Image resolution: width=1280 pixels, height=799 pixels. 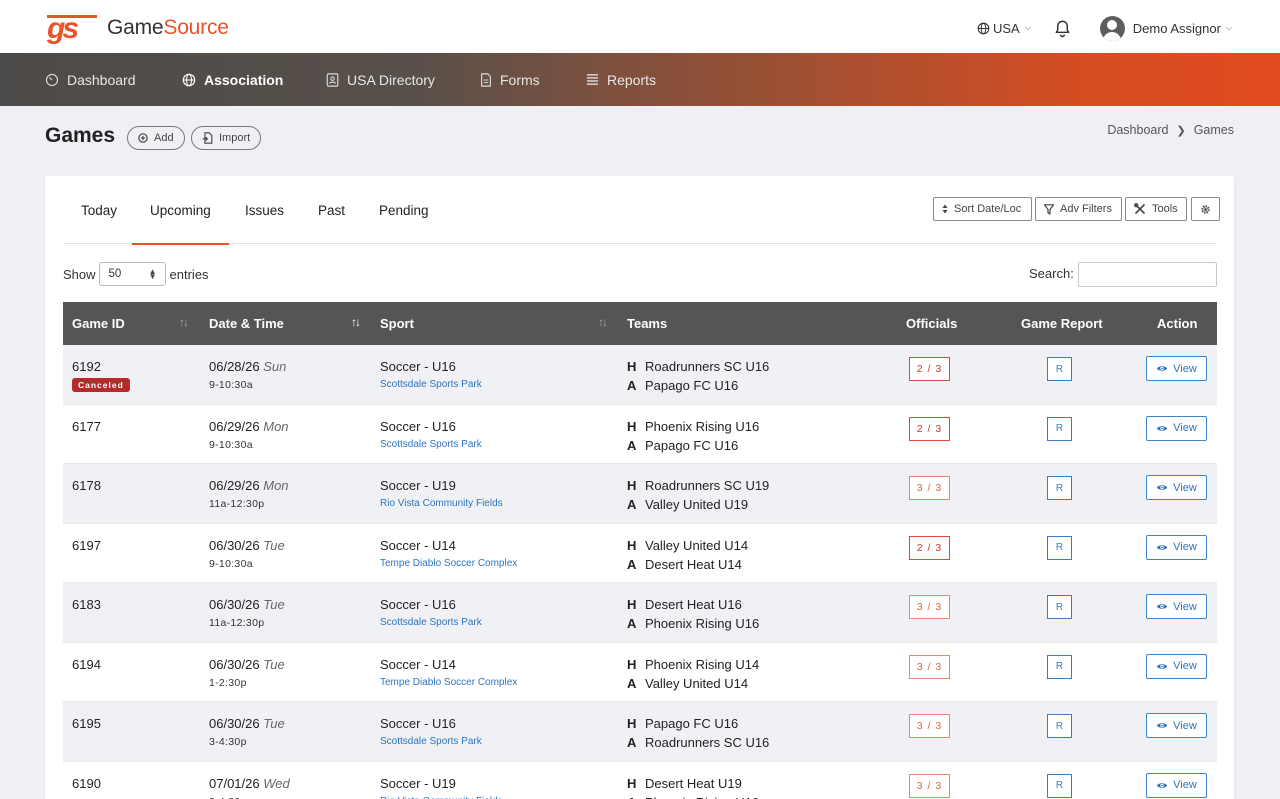 What do you see at coordinates (180, 210) in the screenshot?
I see `tab-upcoming: Upcoming` at bounding box center [180, 210].